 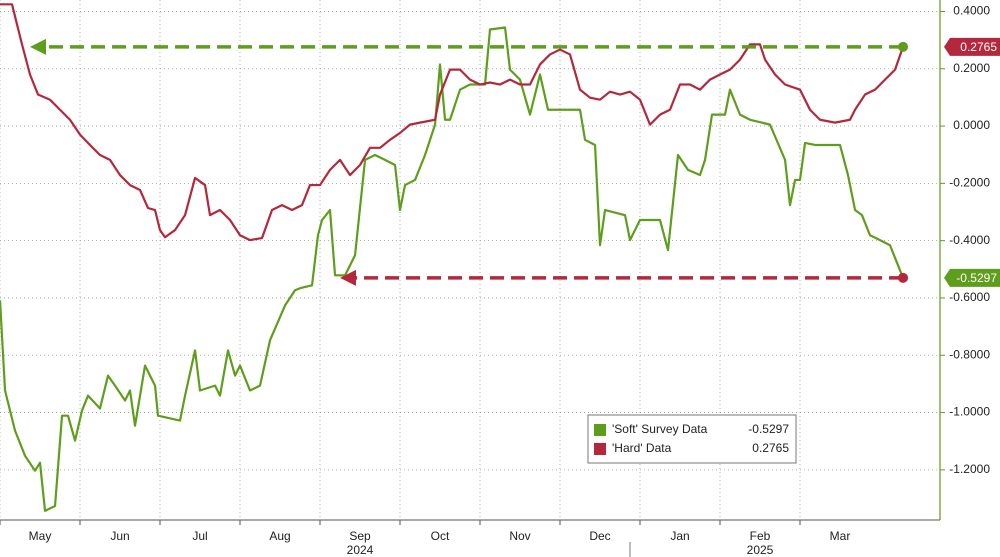 I want to click on x-tick-label: Sep, so click(x=360, y=536).